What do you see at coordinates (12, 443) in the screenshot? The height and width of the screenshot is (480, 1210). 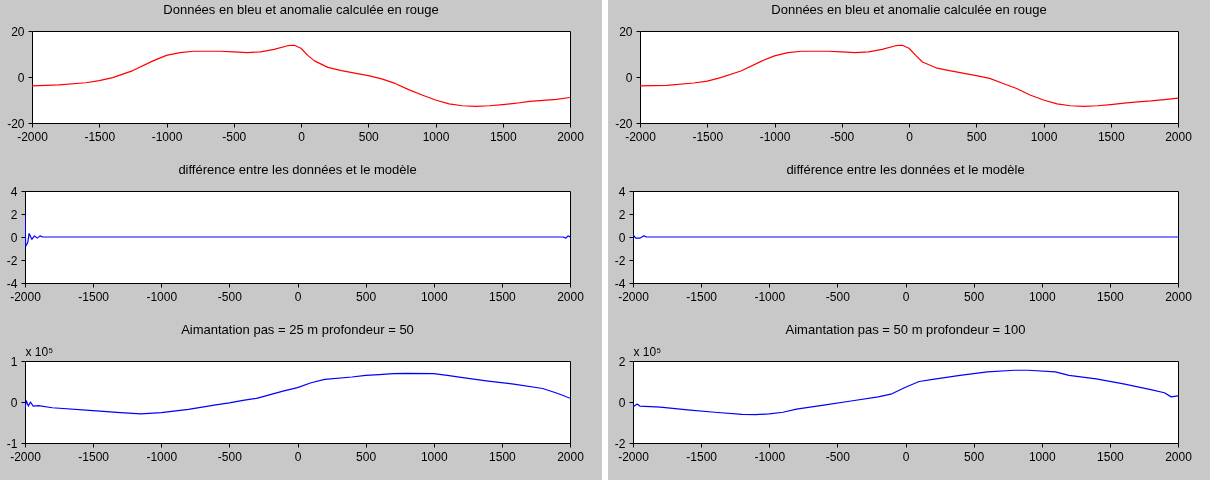 I see `y-tick-label: -1` at bounding box center [12, 443].